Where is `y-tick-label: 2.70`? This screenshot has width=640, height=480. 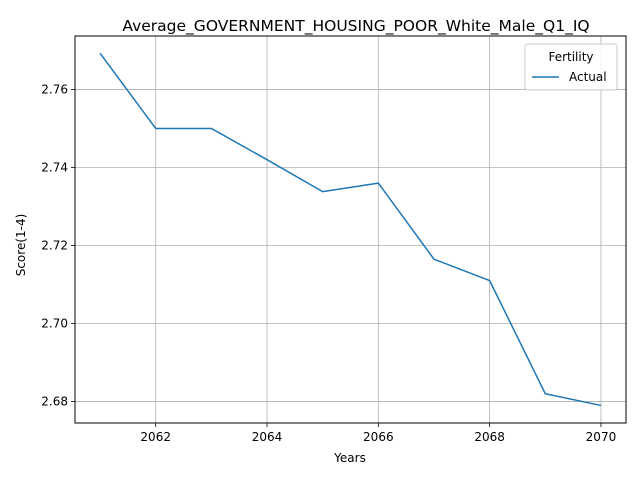 y-tick-label: 2.70 is located at coordinates (54, 324).